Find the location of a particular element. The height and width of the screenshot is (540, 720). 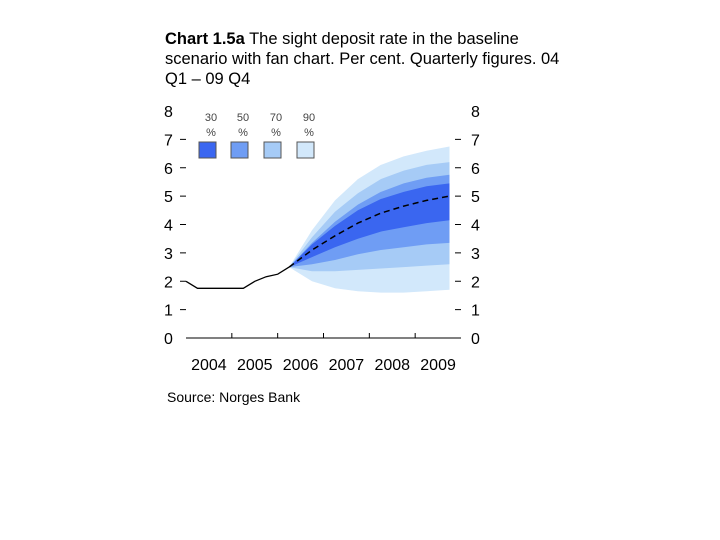

y-tick-label-left-5: 5 is located at coordinates (168, 197).